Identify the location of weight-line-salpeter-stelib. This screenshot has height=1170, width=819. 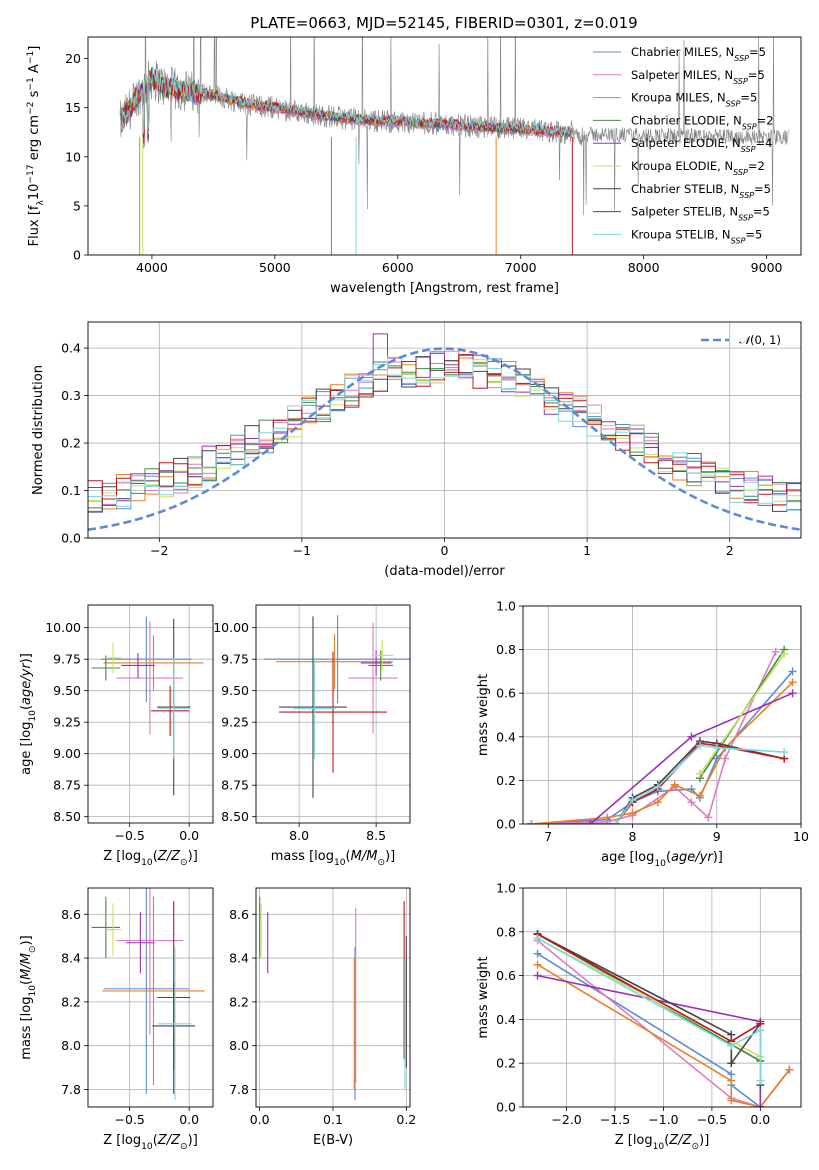
(649, 987).